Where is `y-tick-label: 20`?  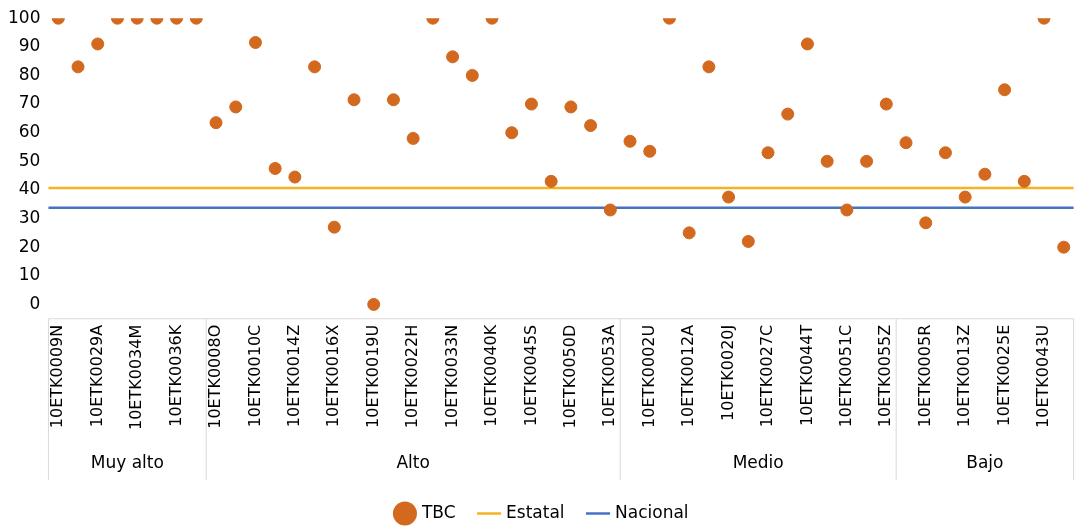 y-tick-label: 20 is located at coordinates (29, 245).